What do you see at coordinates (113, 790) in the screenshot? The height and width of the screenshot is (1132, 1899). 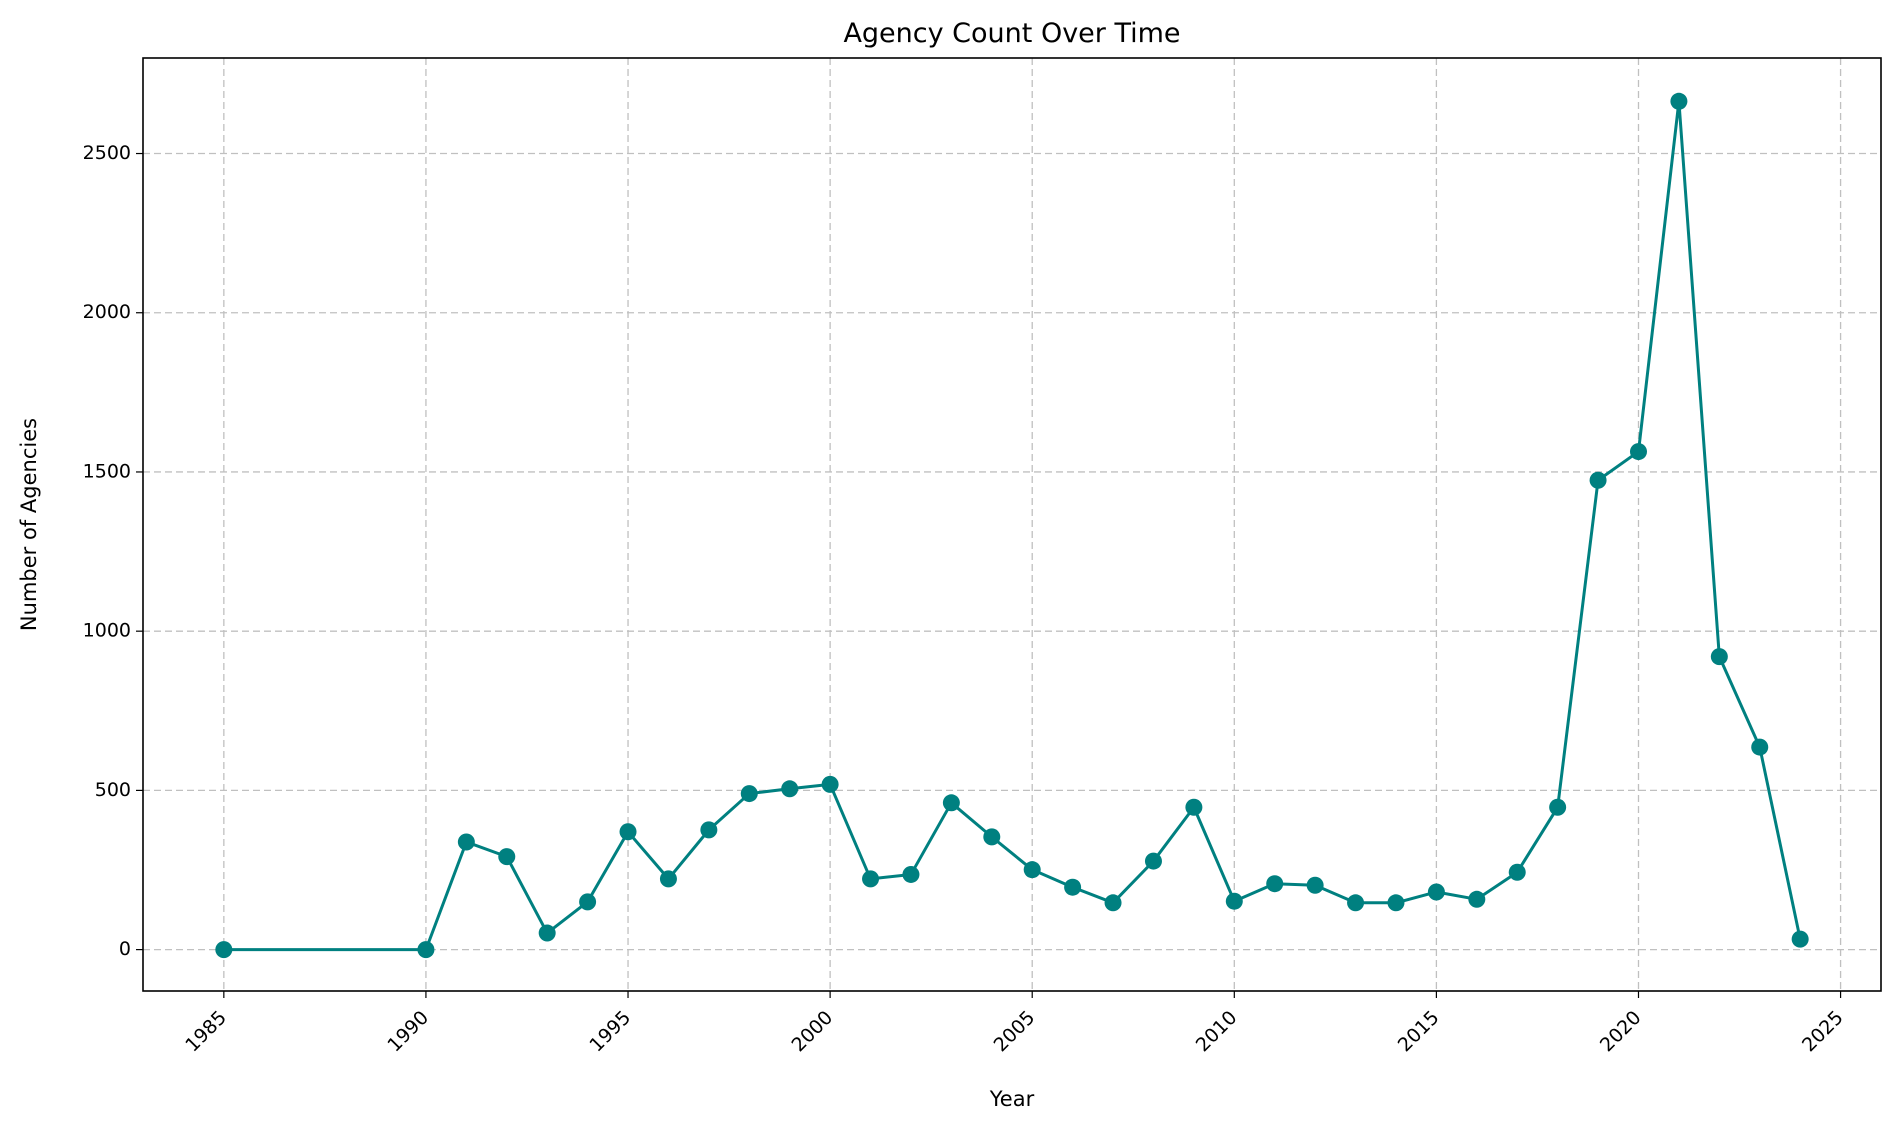 I see `y-tick-label: 500` at bounding box center [113, 790].